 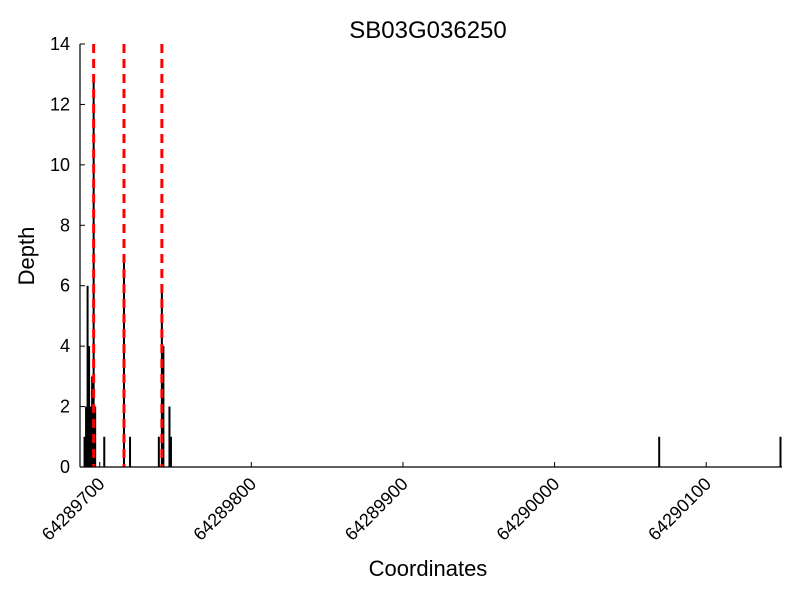 What do you see at coordinates (60, 165) in the screenshot?
I see `y-tick-label: 10` at bounding box center [60, 165].